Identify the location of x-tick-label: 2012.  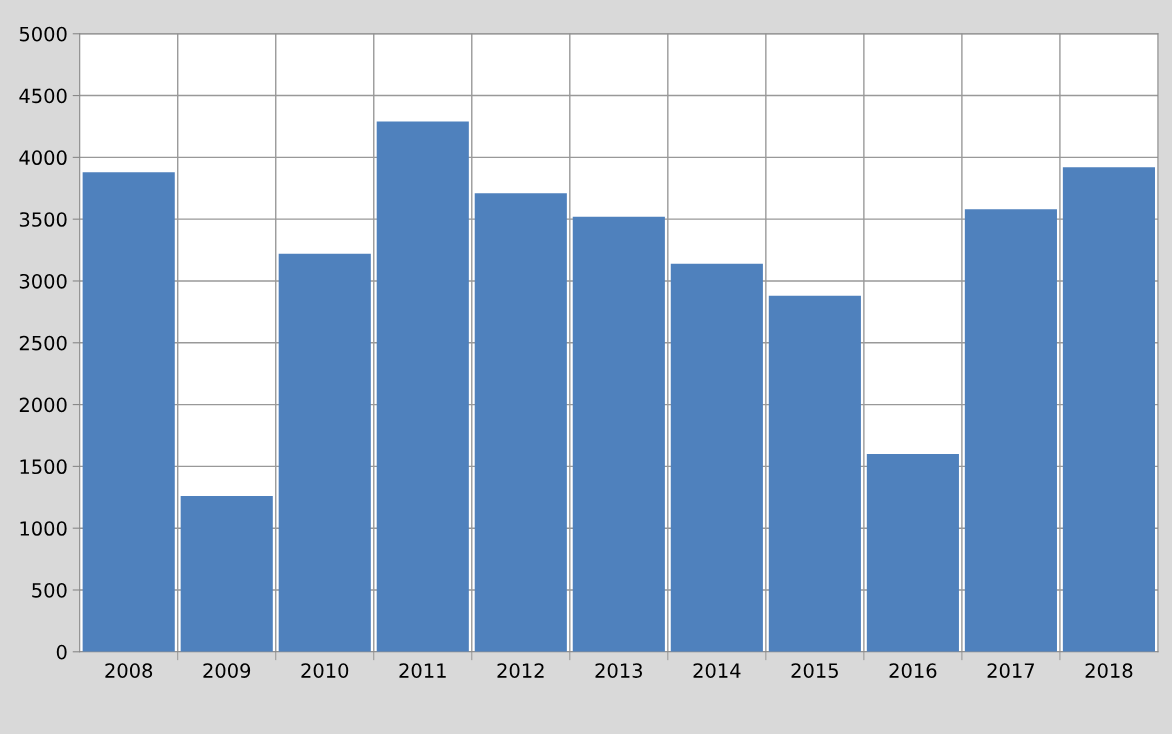
(520, 670).